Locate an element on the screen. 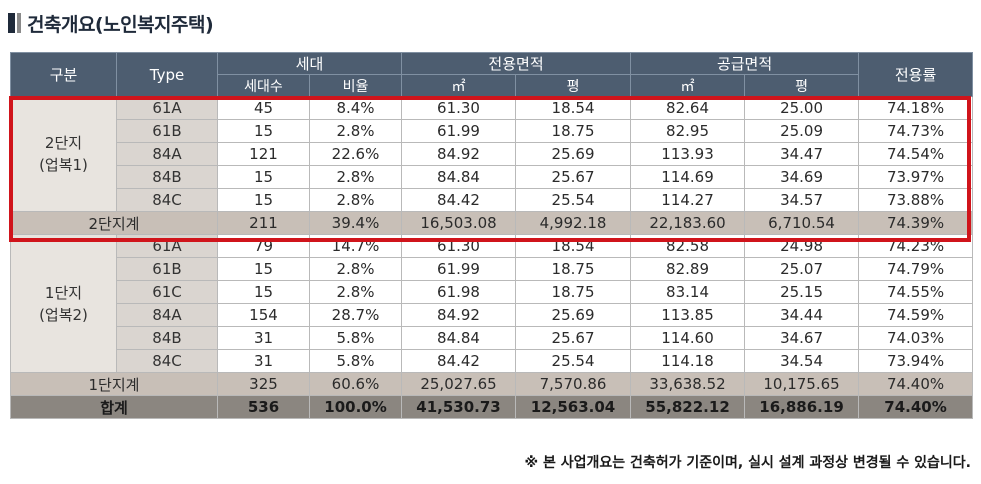 Image resolution: width=981 pixels, height=484 pixels. header-supply-pyeong: 평 is located at coordinates (802, 85).